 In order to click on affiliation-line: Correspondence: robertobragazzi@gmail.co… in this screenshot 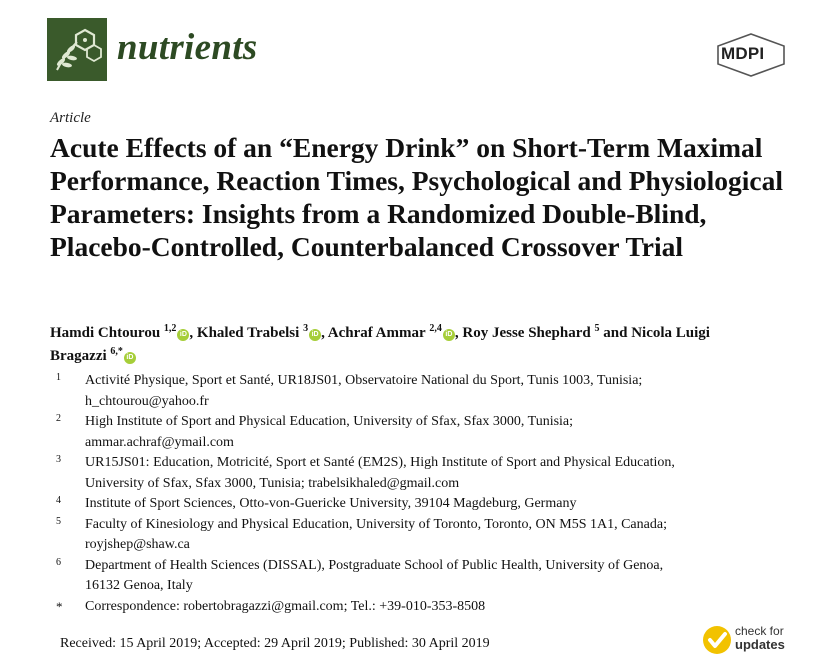, I will do `click(285, 606)`.